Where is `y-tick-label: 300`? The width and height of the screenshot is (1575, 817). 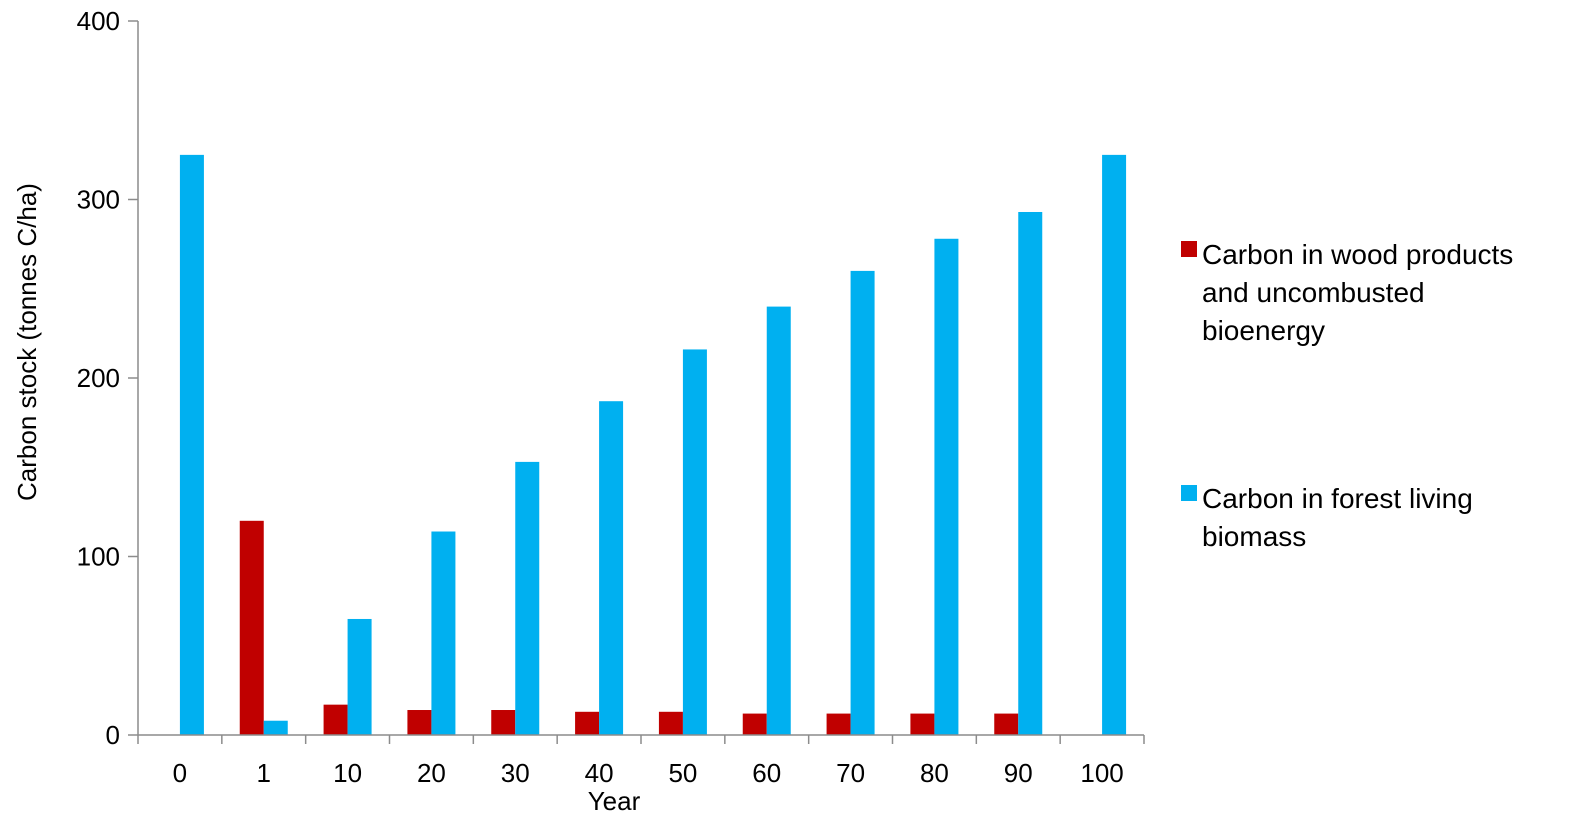 y-tick-label: 300 is located at coordinates (98, 200).